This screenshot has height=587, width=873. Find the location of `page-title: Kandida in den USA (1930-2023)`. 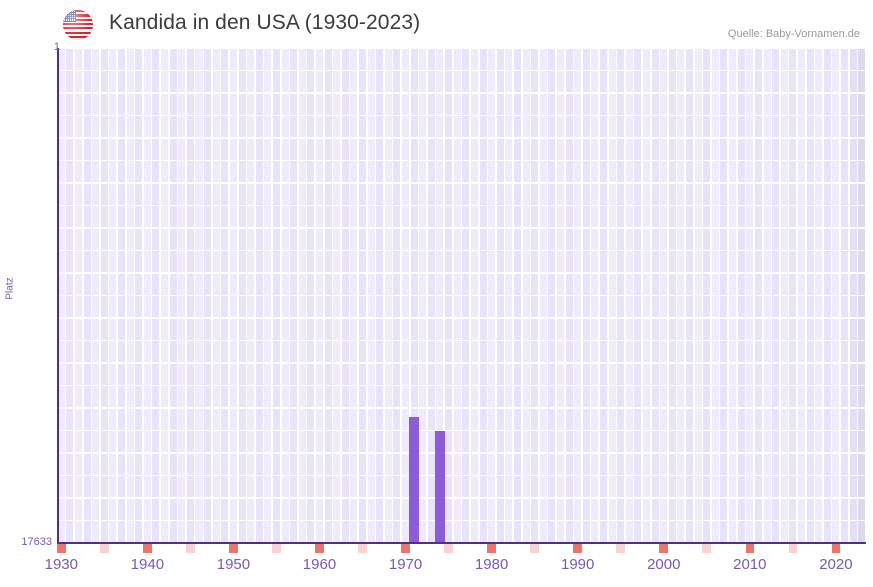

page-title: Kandida in den USA (1930-2023) is located at coordinates (265, 22).